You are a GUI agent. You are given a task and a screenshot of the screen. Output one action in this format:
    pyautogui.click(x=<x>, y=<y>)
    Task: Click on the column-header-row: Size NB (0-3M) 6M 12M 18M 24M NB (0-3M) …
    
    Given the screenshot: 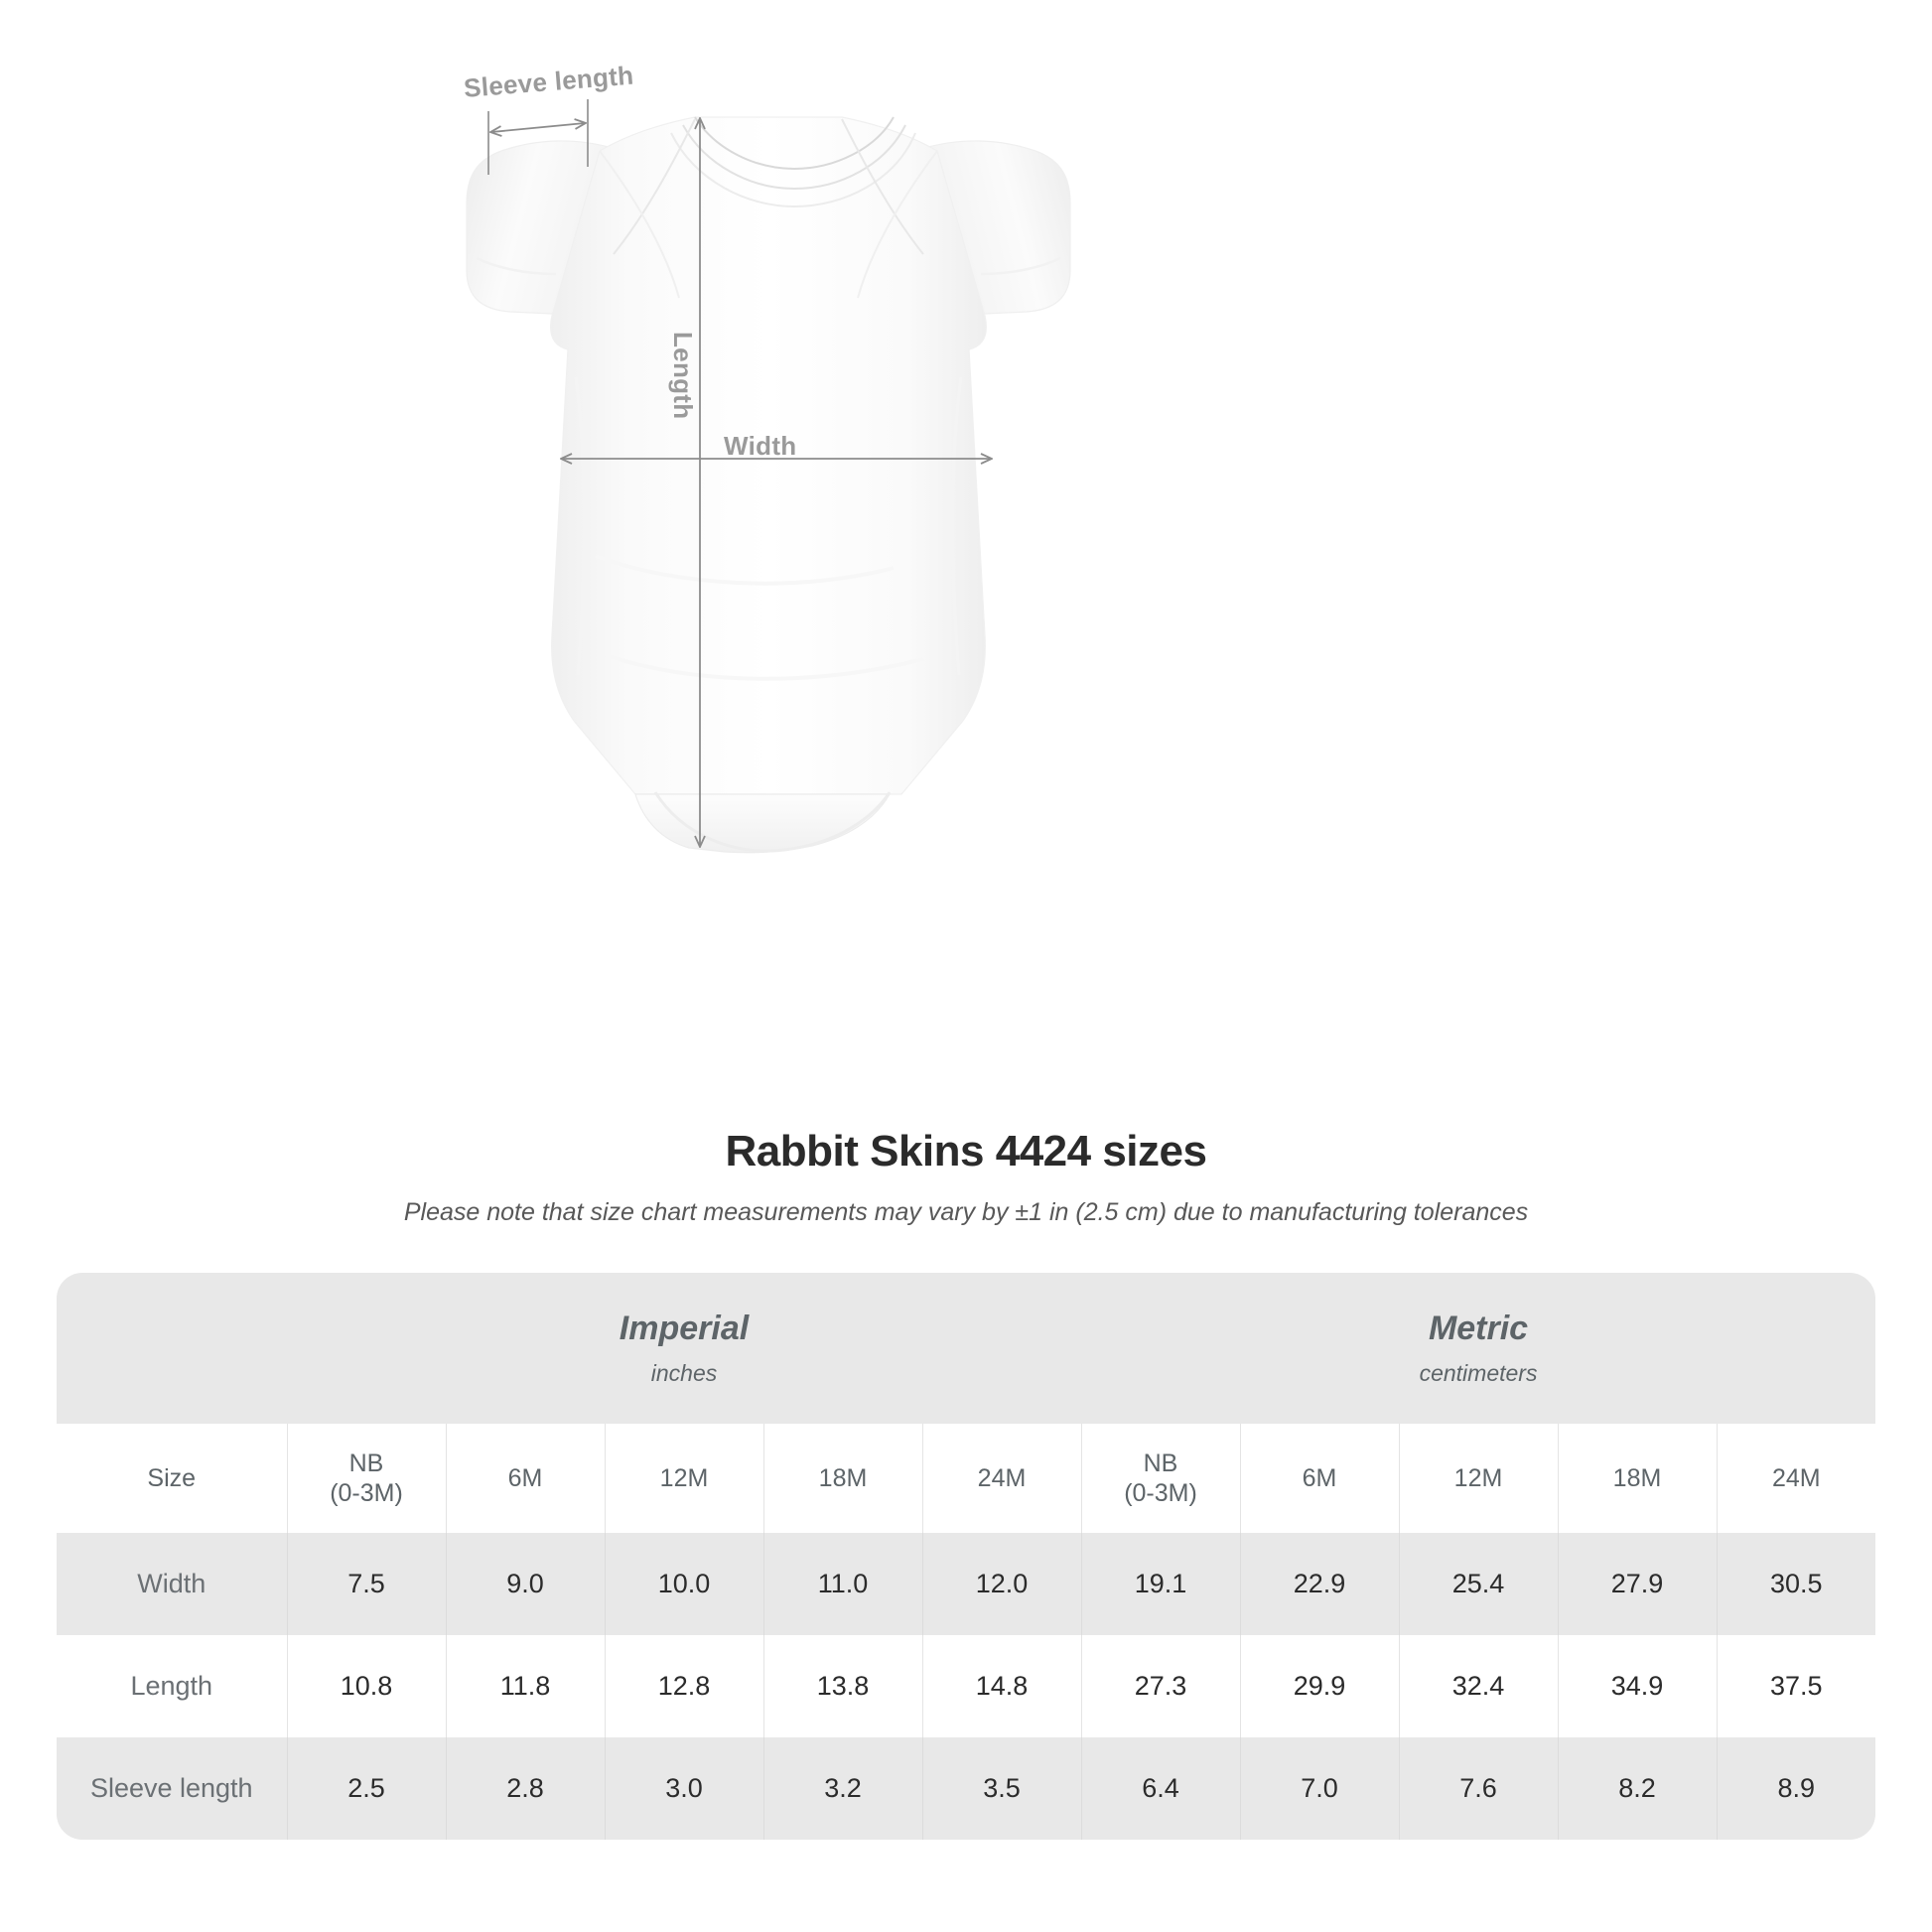 What is the action you would take?
    pyautogui.click(x=967, y=1478)
    